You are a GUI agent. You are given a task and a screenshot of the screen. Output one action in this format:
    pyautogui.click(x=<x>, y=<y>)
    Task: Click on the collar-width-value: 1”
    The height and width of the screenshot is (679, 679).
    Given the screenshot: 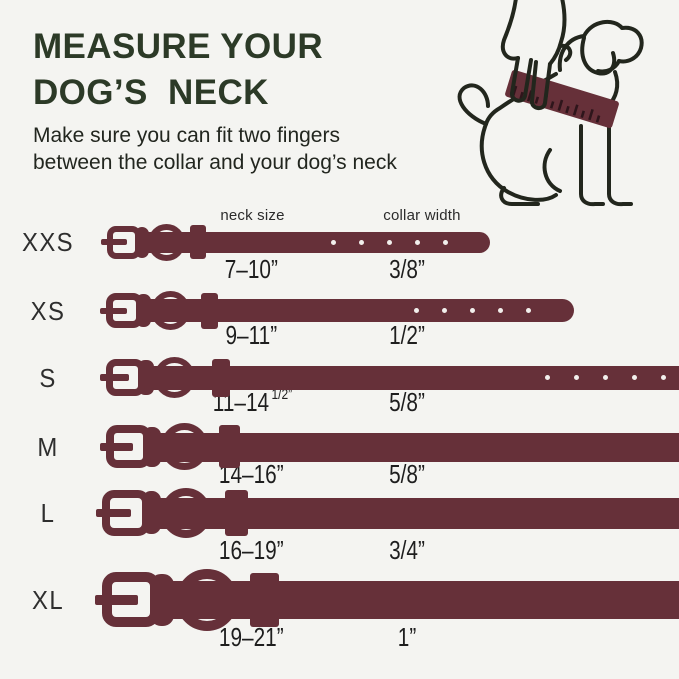 What is the action you would take?
    pyautogui.click(x=407, y=637)
    